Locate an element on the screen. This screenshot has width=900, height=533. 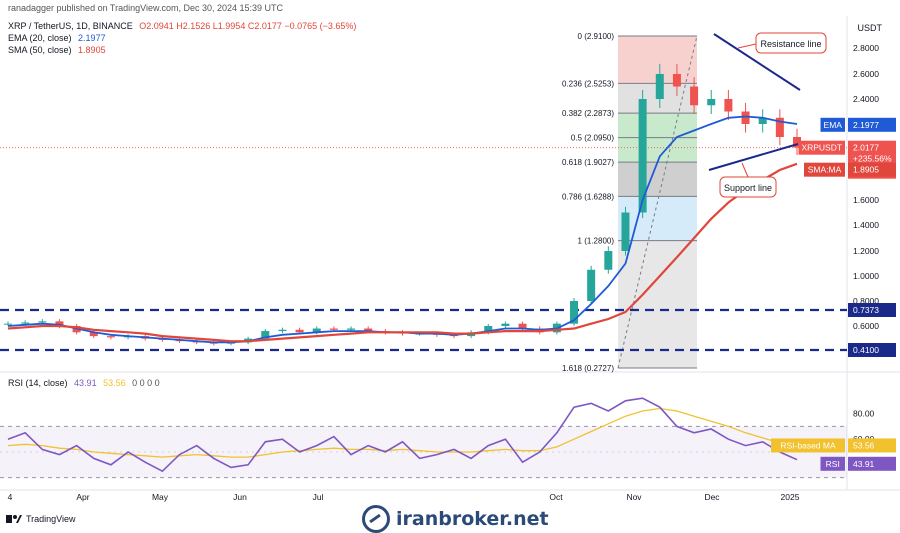
rsi-value: 43.91 is located at coordinates (85, 383).